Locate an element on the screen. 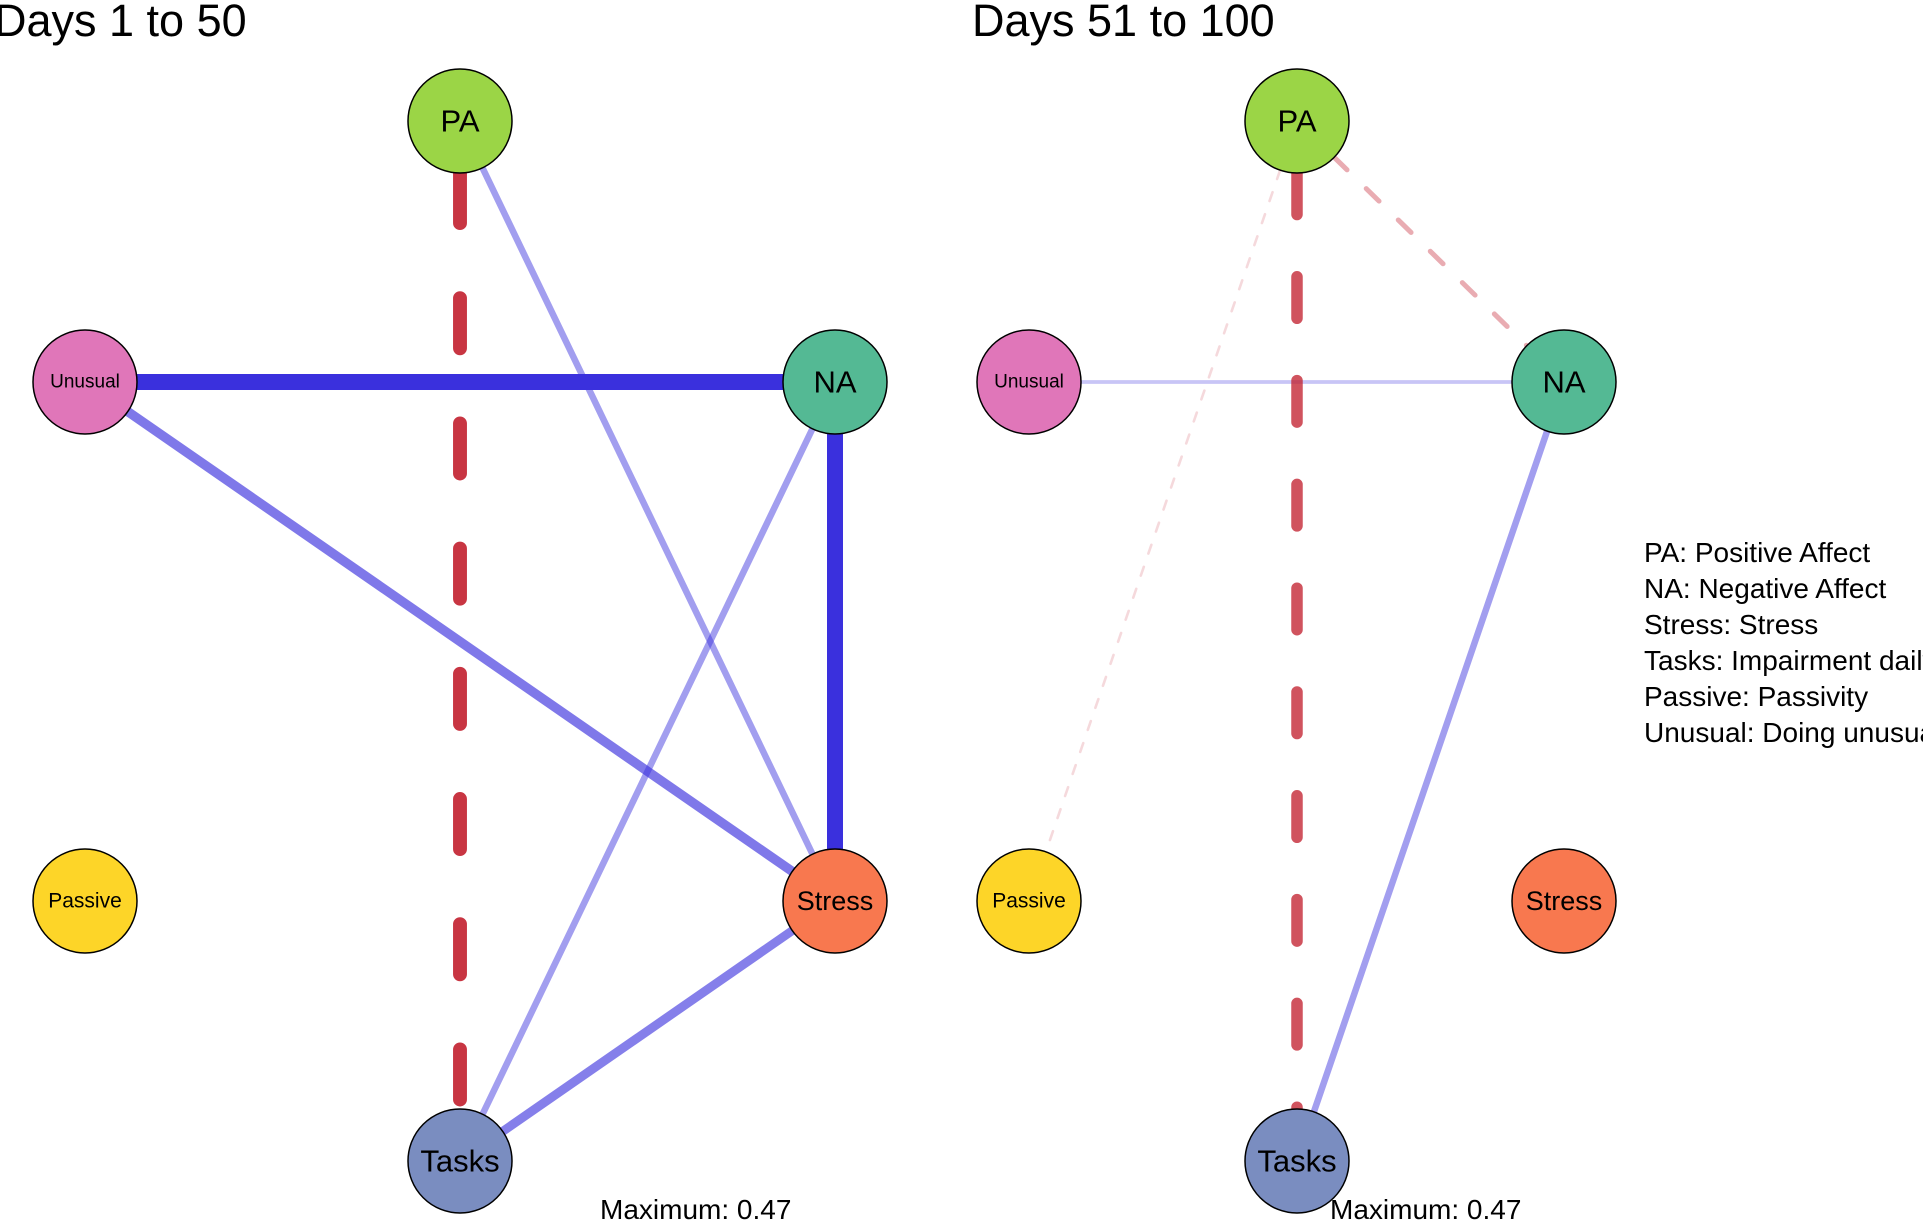 Image resolution: width=1923 pixels, height=1221 pixels. edge-unusual-stress is located at coordinates (460, 641).